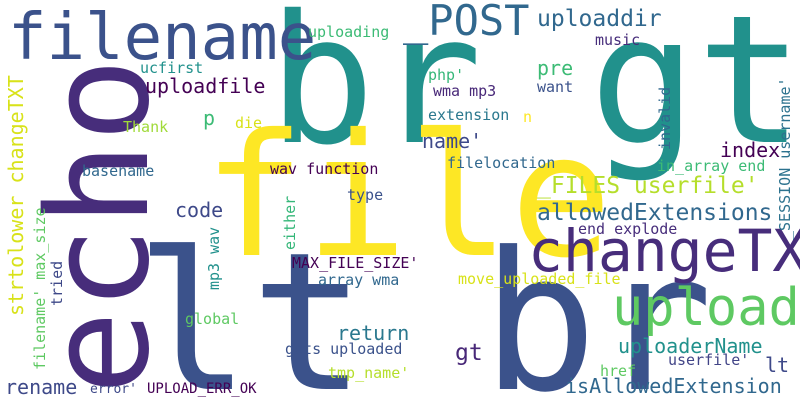 This screenshot has height=400, width=800. Describe the element at coordinates (16, 195) in the screenshot. I see `word-strtolower-changetxt: strtolower changeTXT` at that location.